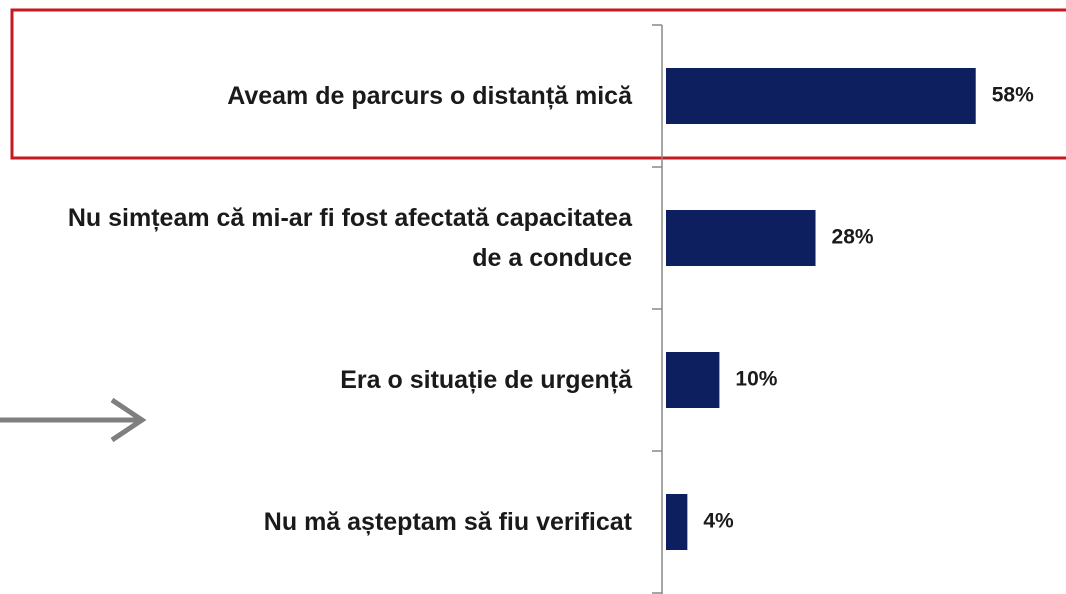  What do you see at coordinates (853, 237) in the screenshot?
I see `value-label: 28%` at bounding box center [853, 237].